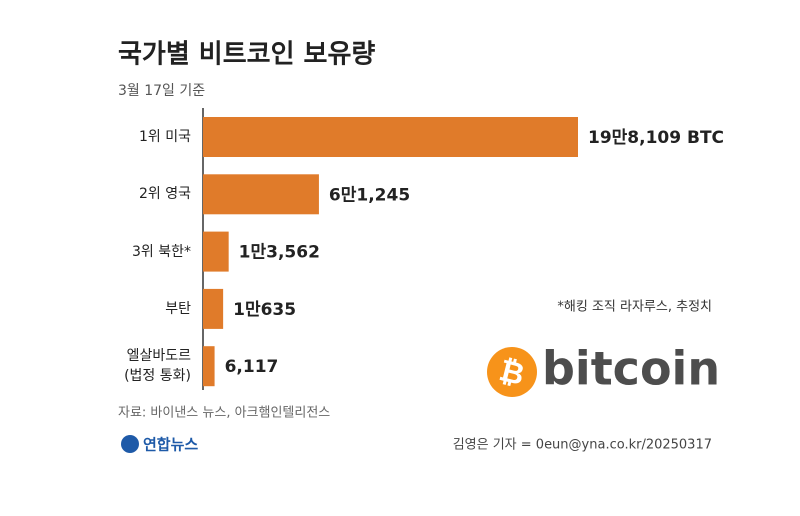 The height and width of the screenshot is (516, 800). I want to click on note: *해킹 조직 라자루스, 추정치, so click(634, 307).